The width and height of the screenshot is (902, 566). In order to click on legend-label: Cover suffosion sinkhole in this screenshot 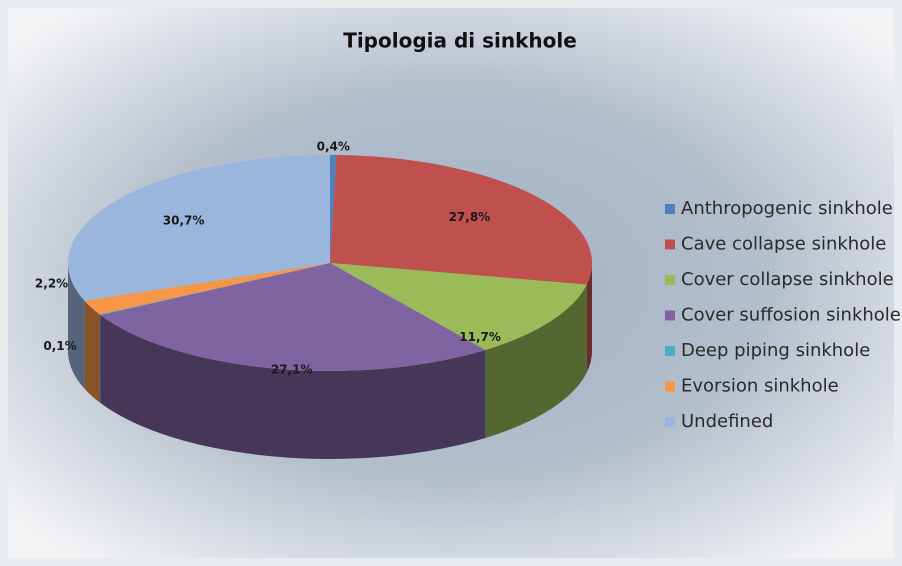, I will do `click(791, 315)`.